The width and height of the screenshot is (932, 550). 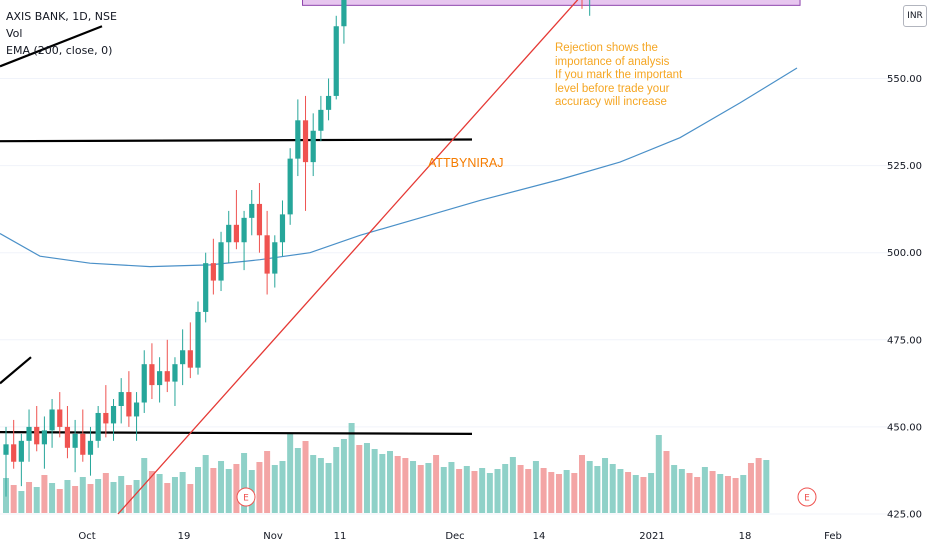 I want to click on y-tick-label: 450.00, so click(x=904, y=427).